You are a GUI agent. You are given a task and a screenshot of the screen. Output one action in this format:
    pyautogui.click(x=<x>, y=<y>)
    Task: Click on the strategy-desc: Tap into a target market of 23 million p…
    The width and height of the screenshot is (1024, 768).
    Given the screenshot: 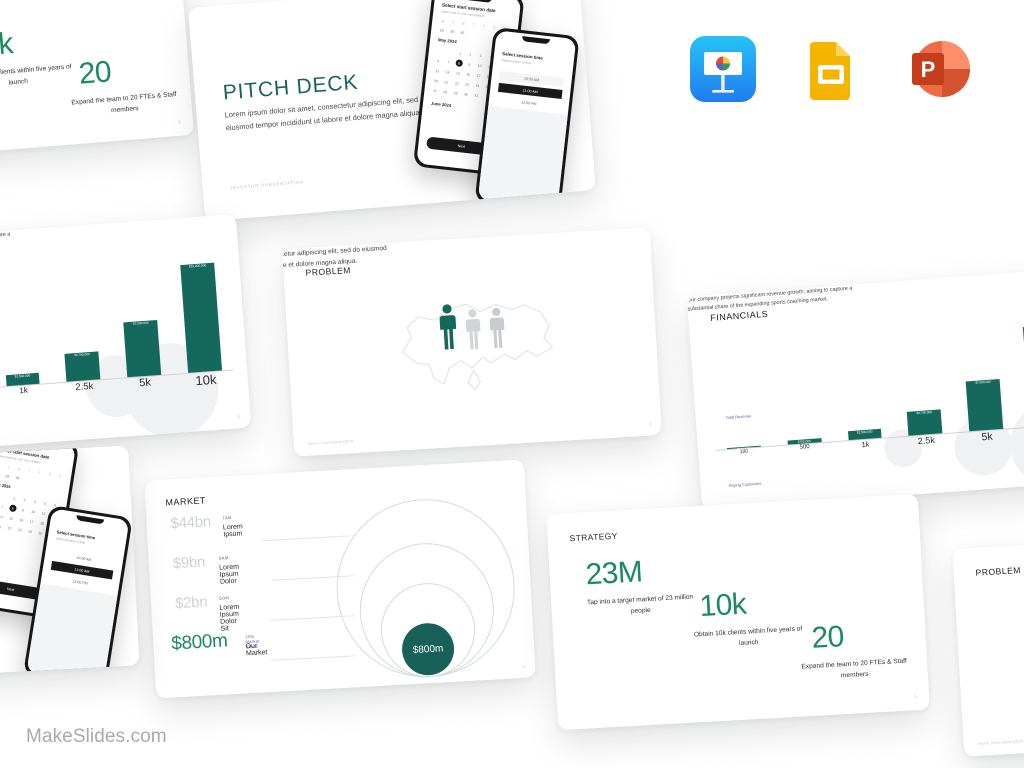 What is the action you would take?
    pyautogui.click(x=640, y=604)
    